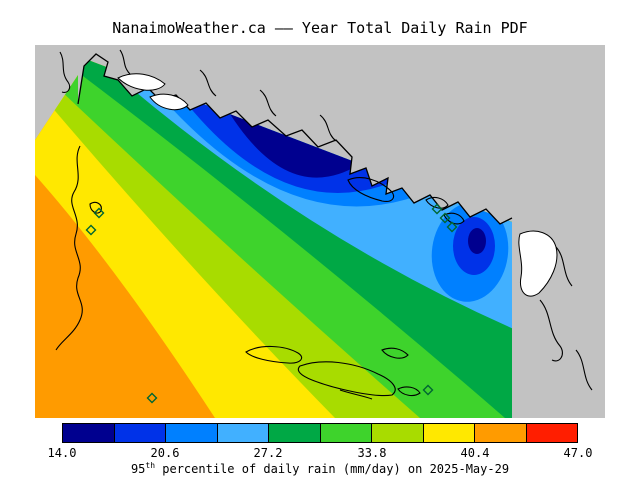 The image size is (640, 480). Describe the element at coordinates (150, 465) in the screenshot. I see `caption-superscript: th` at that location.